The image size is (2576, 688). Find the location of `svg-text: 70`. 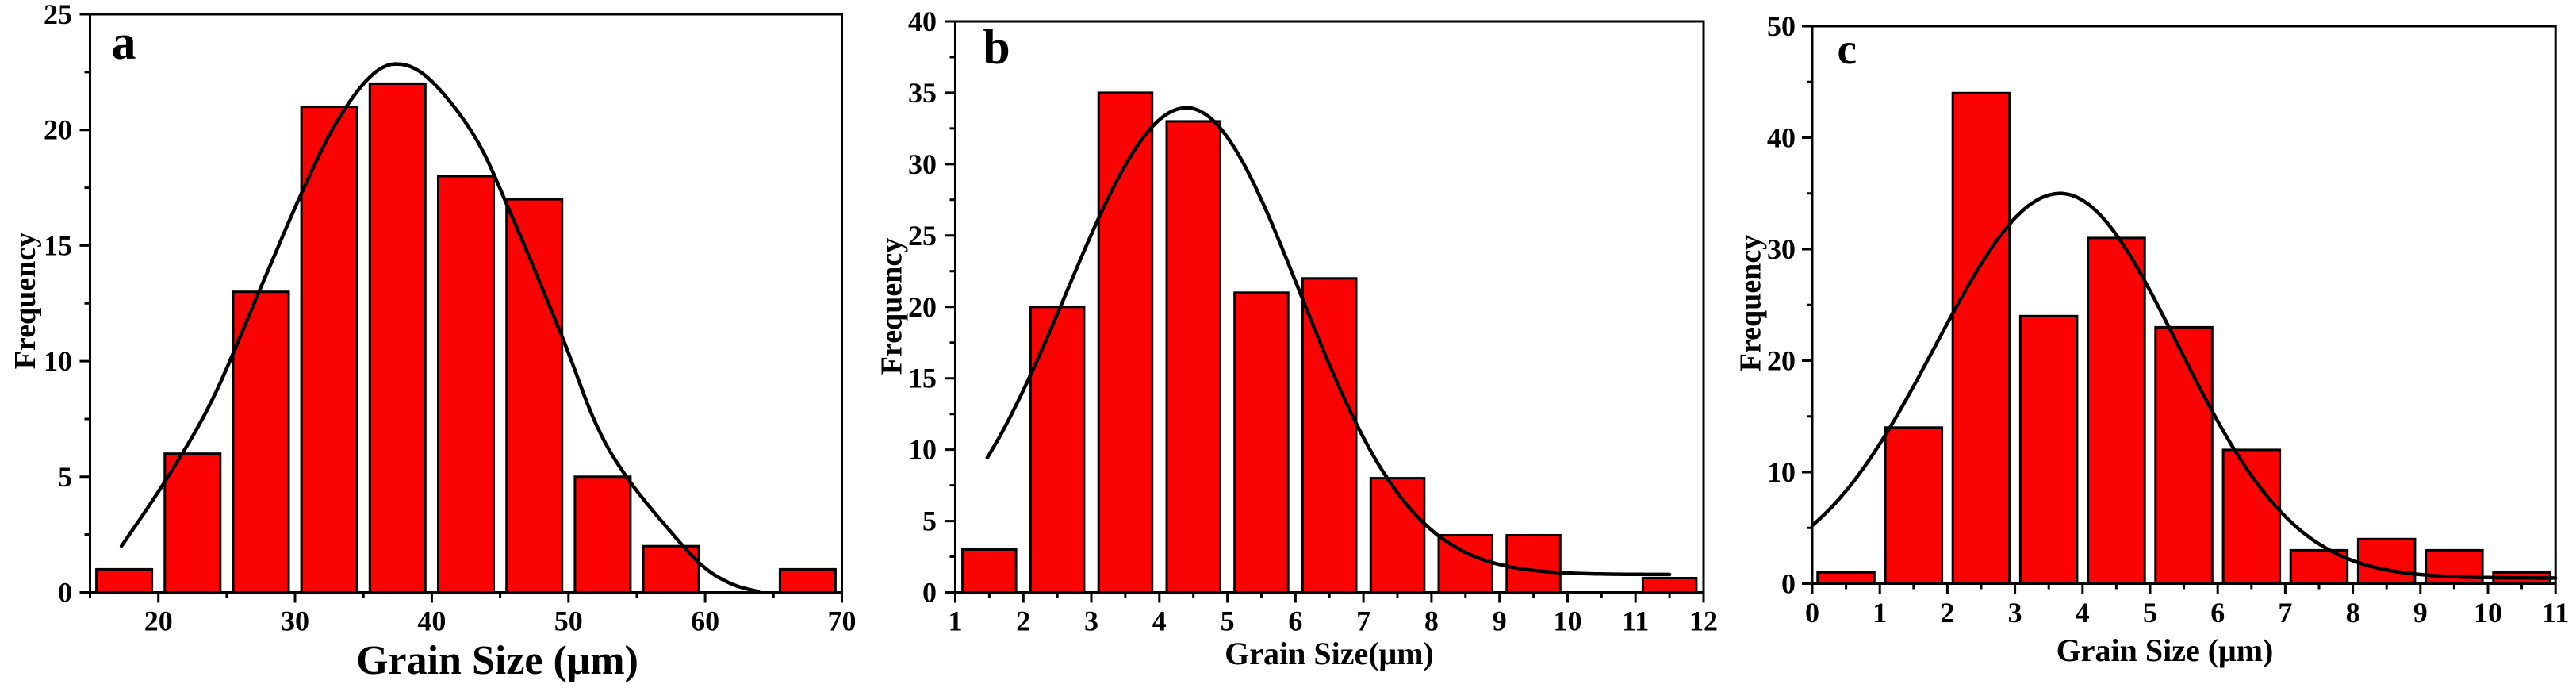

svg-text: 70 is located at coordinates (843, 621).